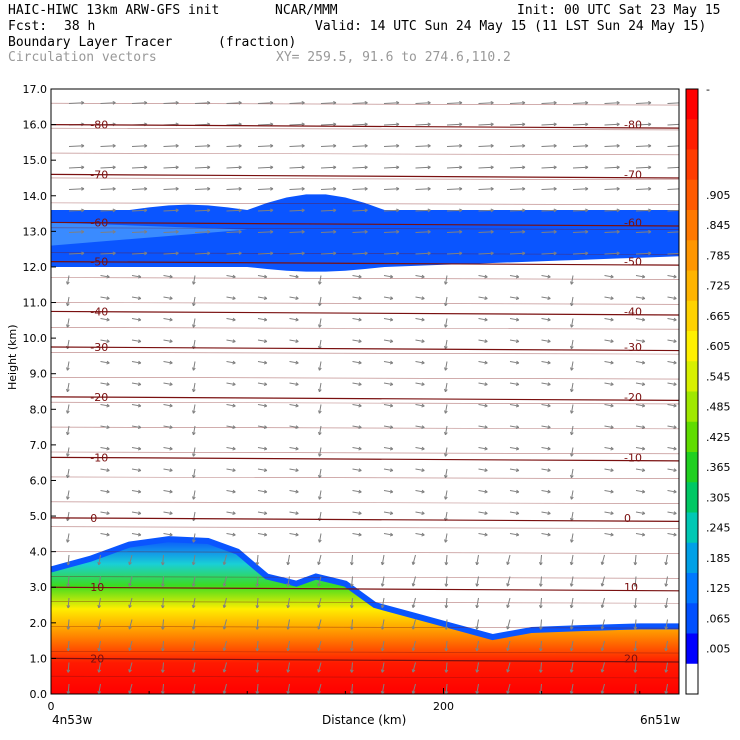 The height and width of the screenshot is (740, 740). I want to click on colorbar-frame, so click(692, 391).